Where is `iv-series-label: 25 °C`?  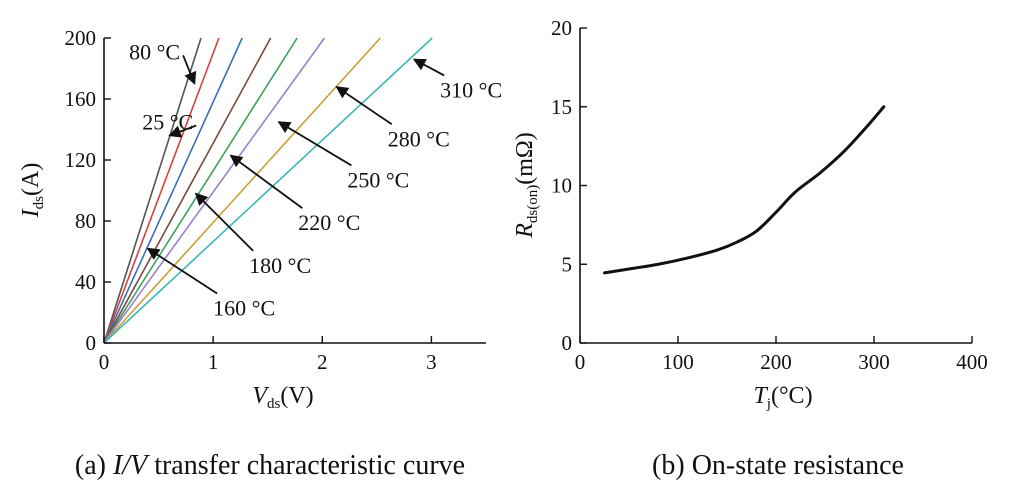 iv-series-label: 25 °C is located at coordinates (167, 122).